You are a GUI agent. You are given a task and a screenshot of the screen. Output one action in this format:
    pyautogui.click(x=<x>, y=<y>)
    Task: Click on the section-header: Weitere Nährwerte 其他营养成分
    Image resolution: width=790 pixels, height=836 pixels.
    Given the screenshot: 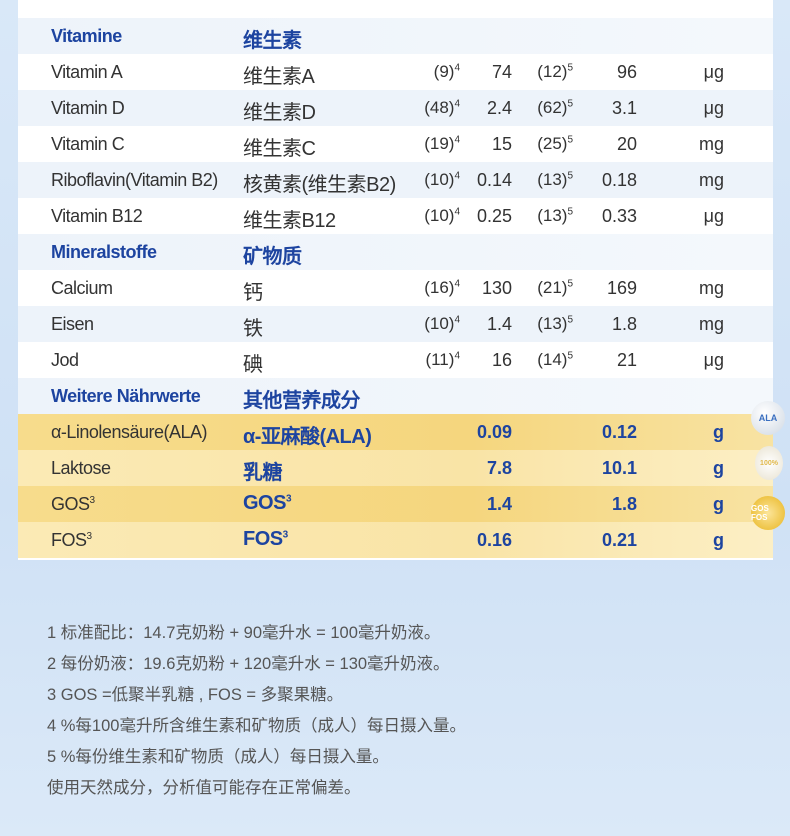 What is the action you would take?
    pyautogui.click(x=395, y=396)
    